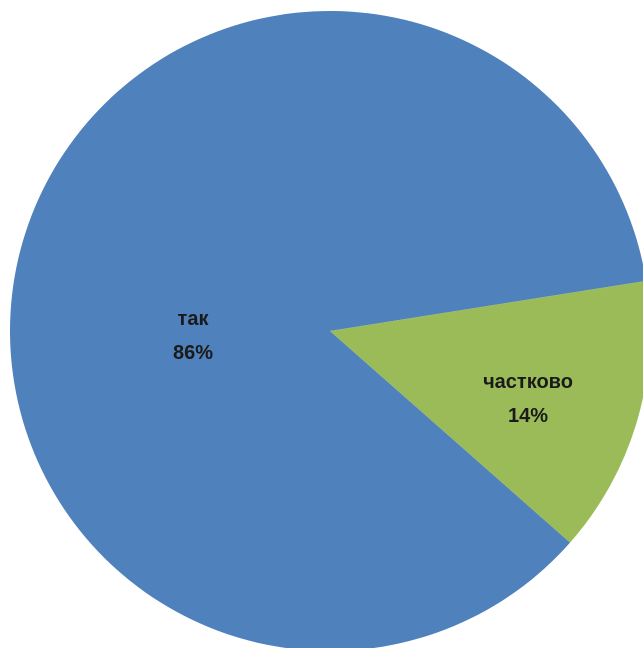 This screenshot has height=648, width=643. I want to click on slice-category-label: так, so click(194, 319).